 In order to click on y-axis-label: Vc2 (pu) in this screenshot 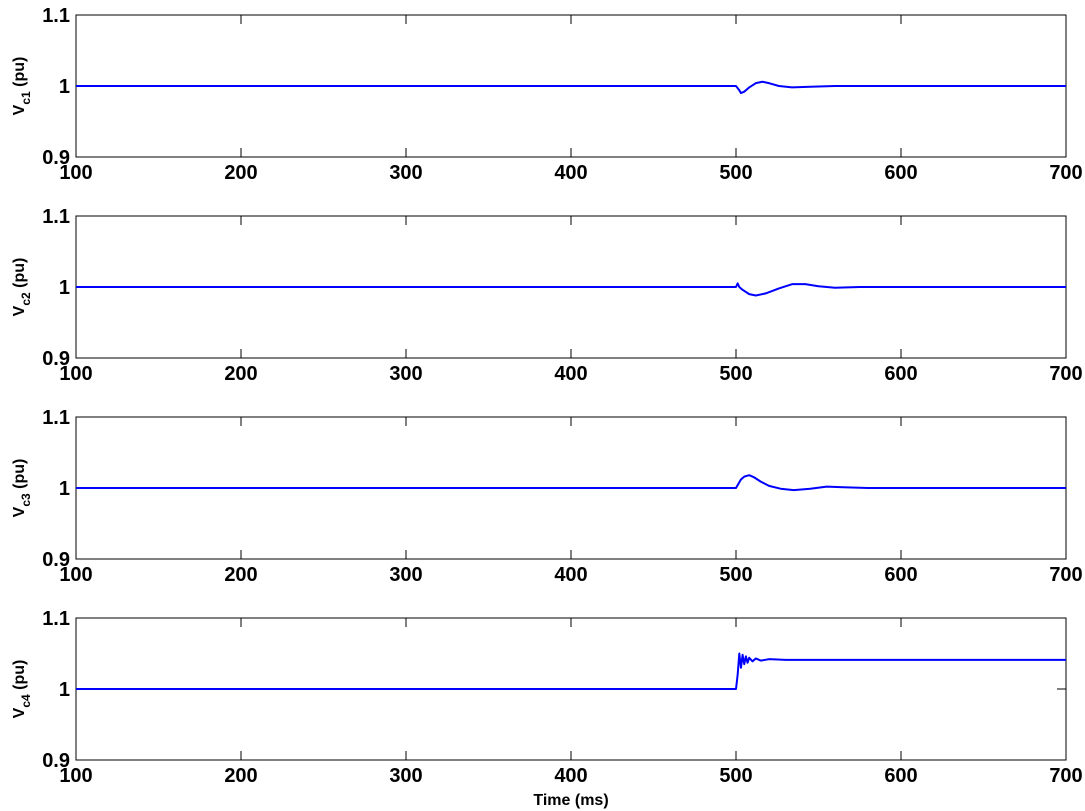, I will do `click(22, 287)`.